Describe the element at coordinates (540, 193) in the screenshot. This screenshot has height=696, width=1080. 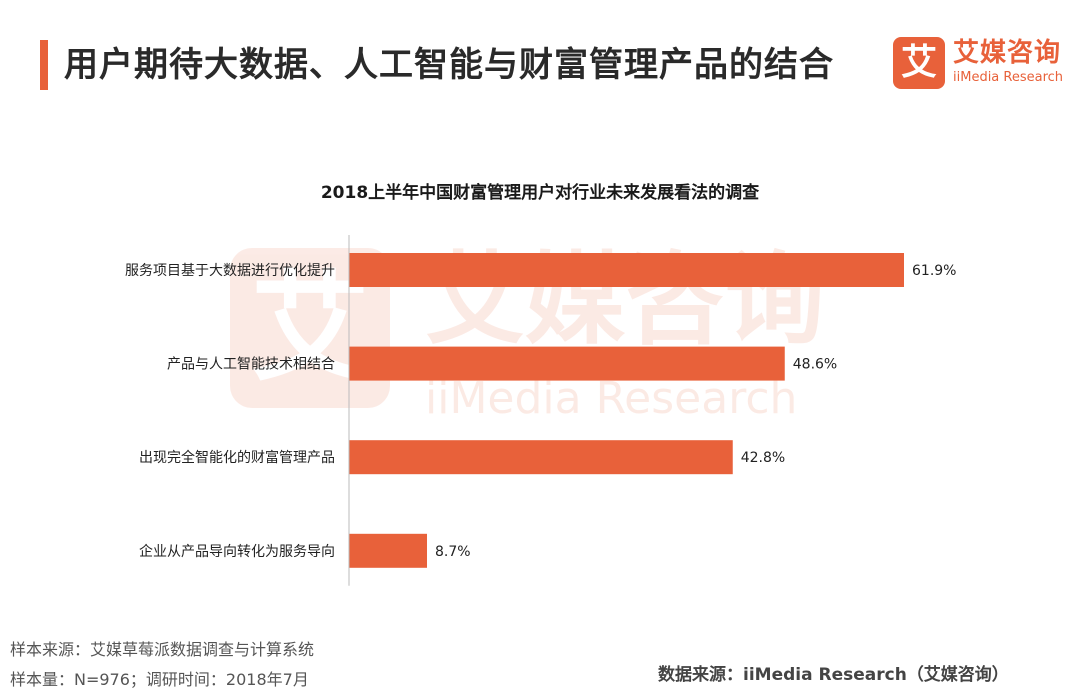
I see `chart-title: 2018上半年中国财富管理用户对行业未来发展看法的调查` at that location.